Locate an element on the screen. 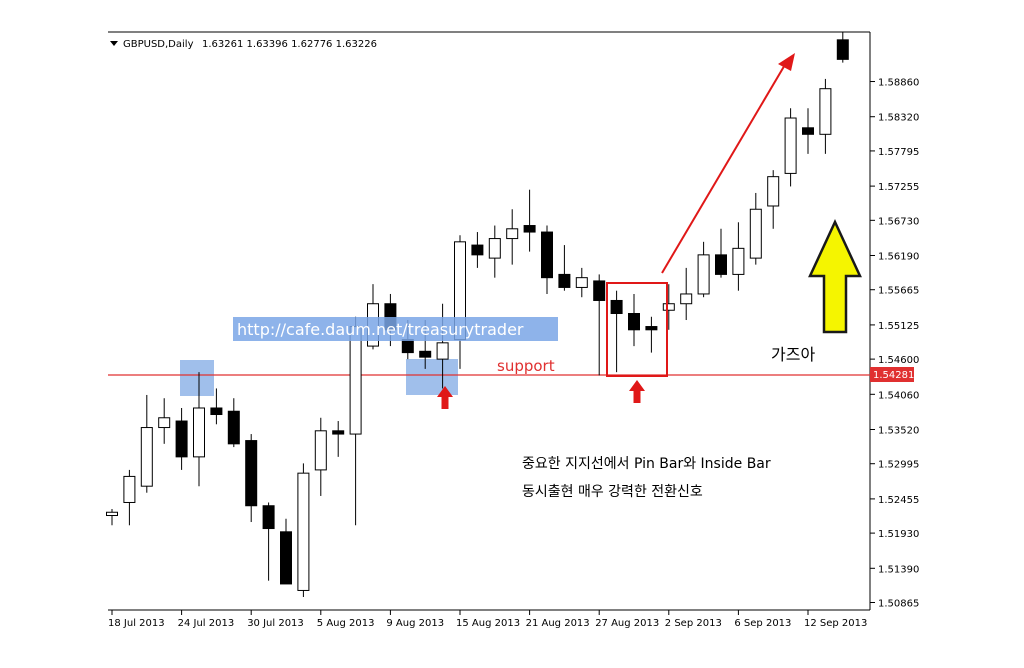  watermark-text: http://cafe.daum.net/treasurytrader is located at coordinates (380, 329).